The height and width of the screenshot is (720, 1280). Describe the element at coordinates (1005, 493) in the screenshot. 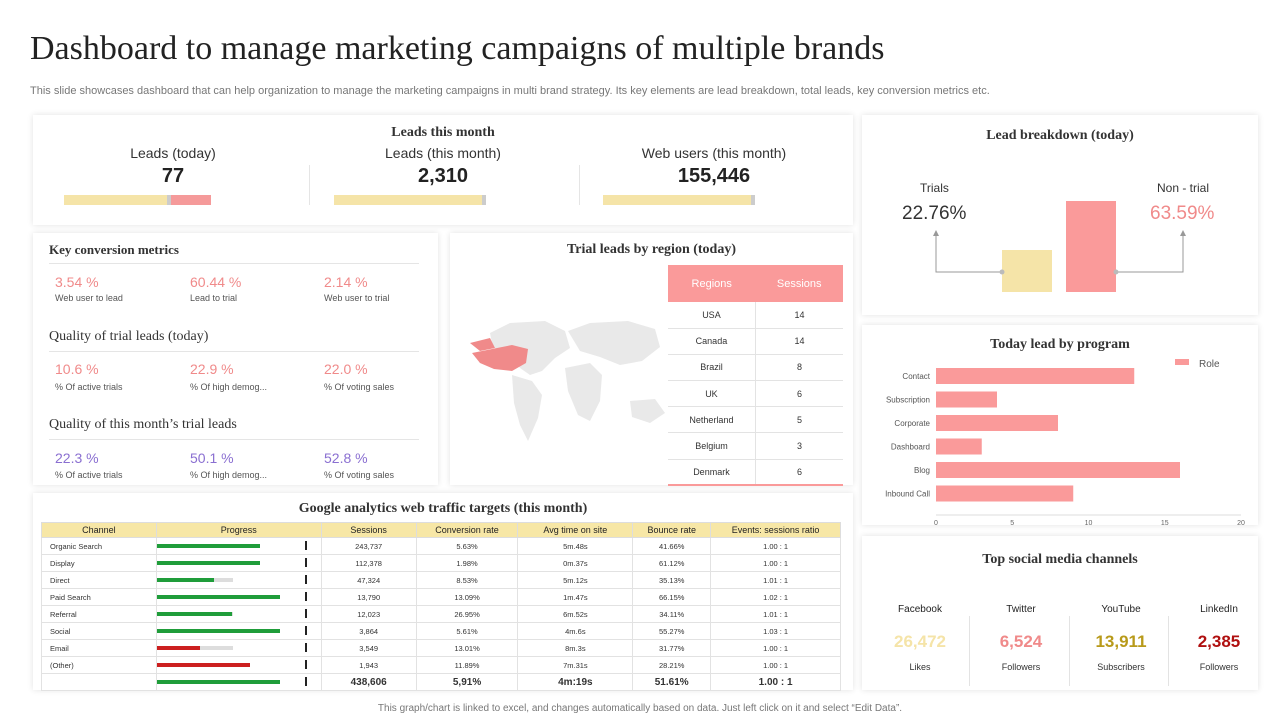

I see `bar-inbound-call` at that location.